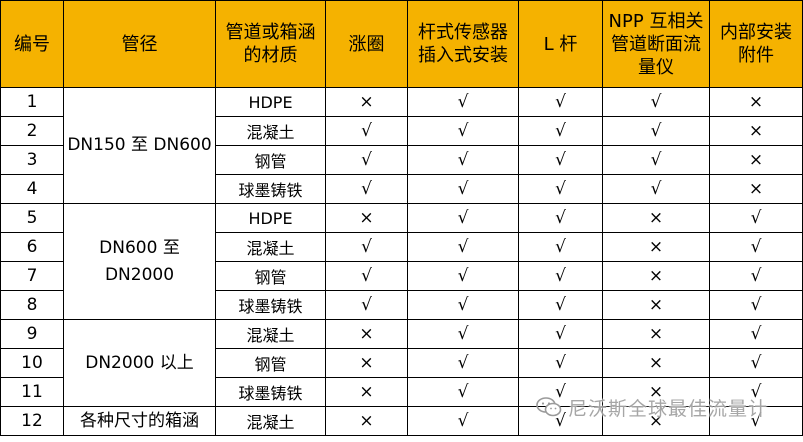 This screenshot has height=442, width=803. What do you see at coordinates (656, 44) in the screenshot?
I see `header-npp-flowmeter: NPP 互相关管道断面流量仪` at bounding box center [656, 44].